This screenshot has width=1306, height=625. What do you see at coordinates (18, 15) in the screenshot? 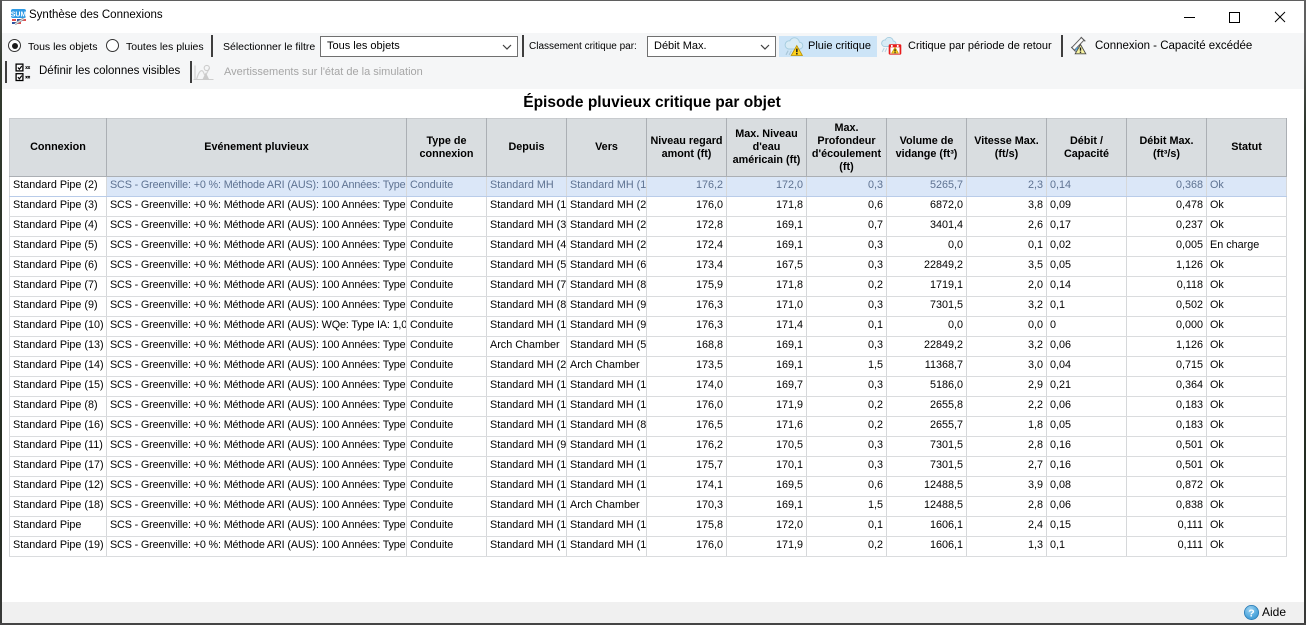
I see `svg-text: SUM` at bounding box center [18, 15].